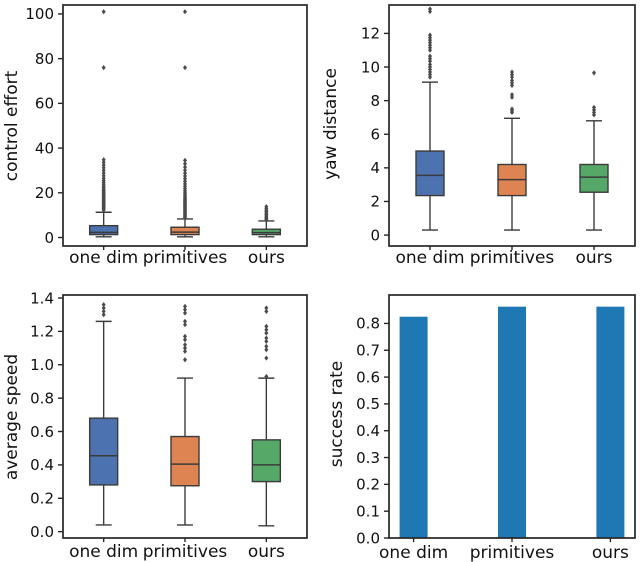 The width and height of the screenshot is (640, 562). What do you see at coordinates (368, 404) in the screenshot?
I see `y-tick-label: 0.5` at bounding box center [368, 404].